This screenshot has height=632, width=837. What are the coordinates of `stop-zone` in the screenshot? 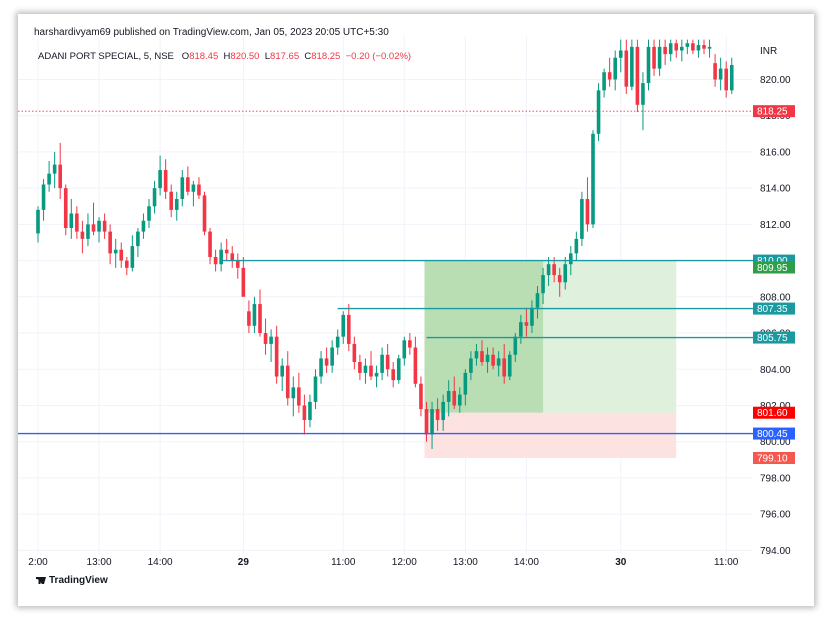 It's located at (550, 435).